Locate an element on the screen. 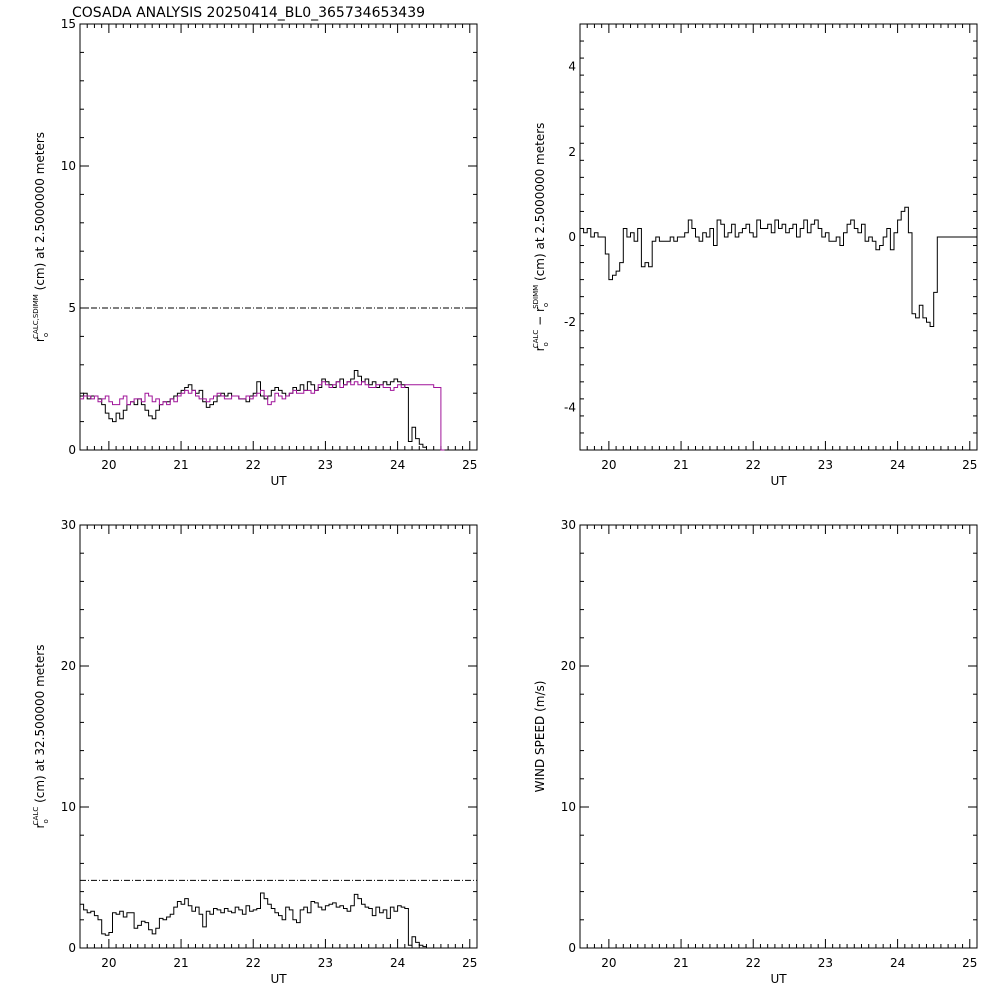 The width and height of the screenshot is (1000, 1005). y-axis-title: roCALC (cm) at 32.500000 meters is located at coordinates (41, 737).